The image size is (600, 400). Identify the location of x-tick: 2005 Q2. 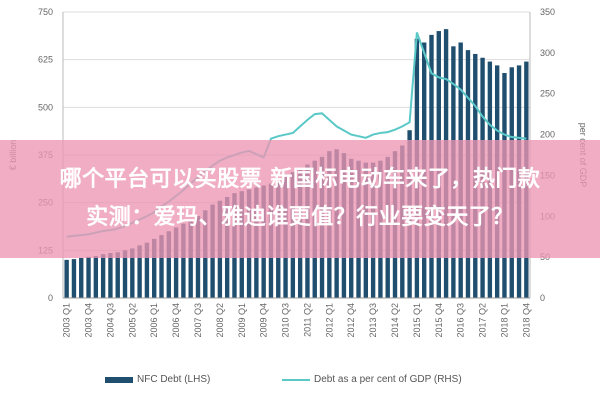
(132, 320).